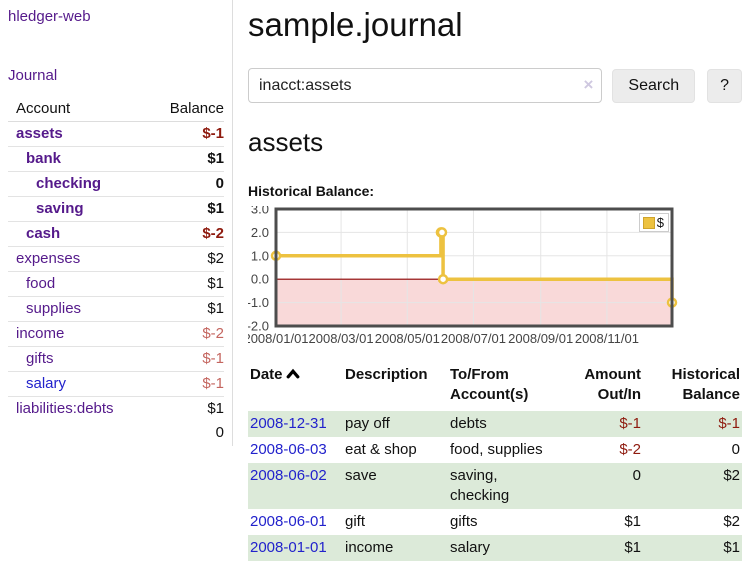 Image resolution: width=742 pixels, height=582 pixels. I want to click on register-description-cell: eat & shop, so click(381, 449).